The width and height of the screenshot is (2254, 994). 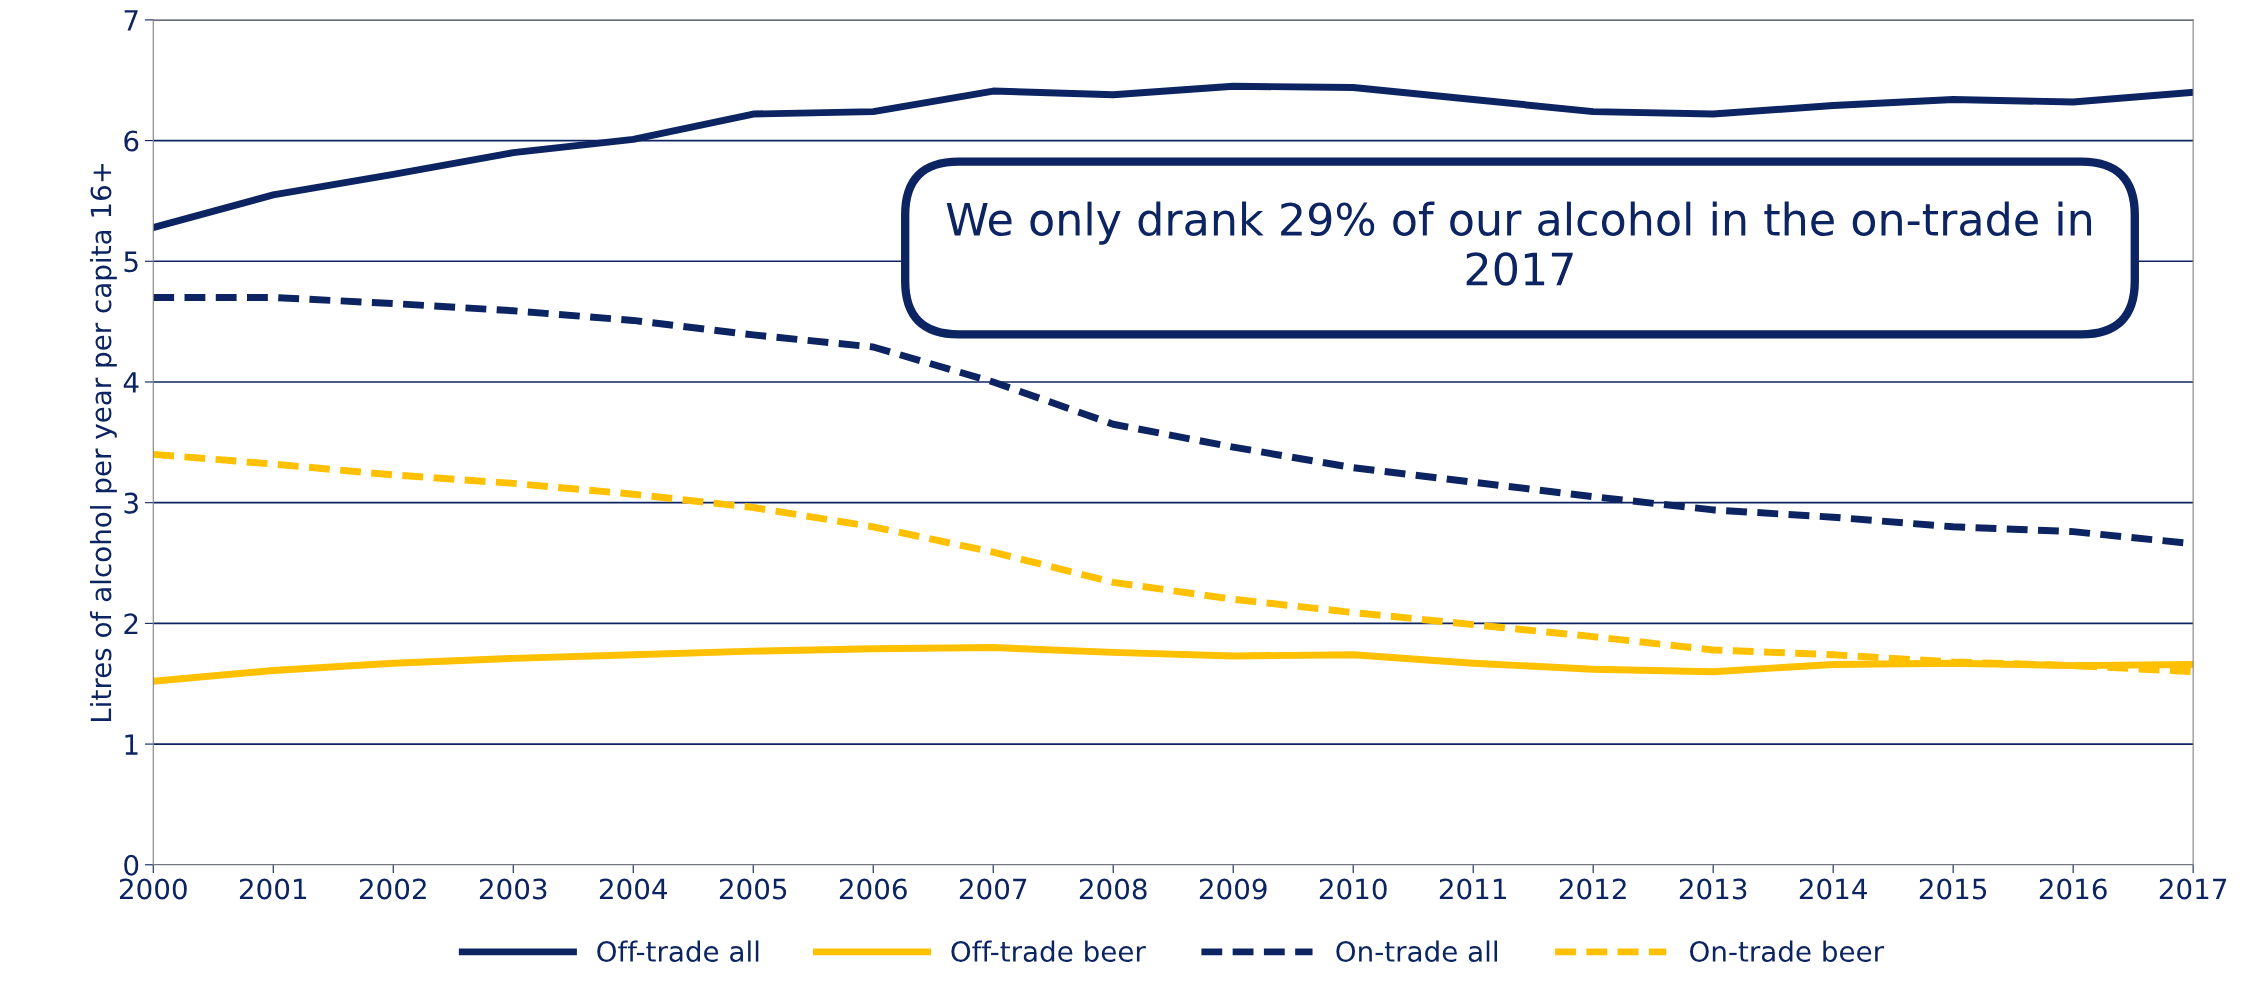 What do you see at coordinates (1048, 951) in the screenshot?
I see `legend-label: Off-trade beer` at bounding box center [1048, 951].